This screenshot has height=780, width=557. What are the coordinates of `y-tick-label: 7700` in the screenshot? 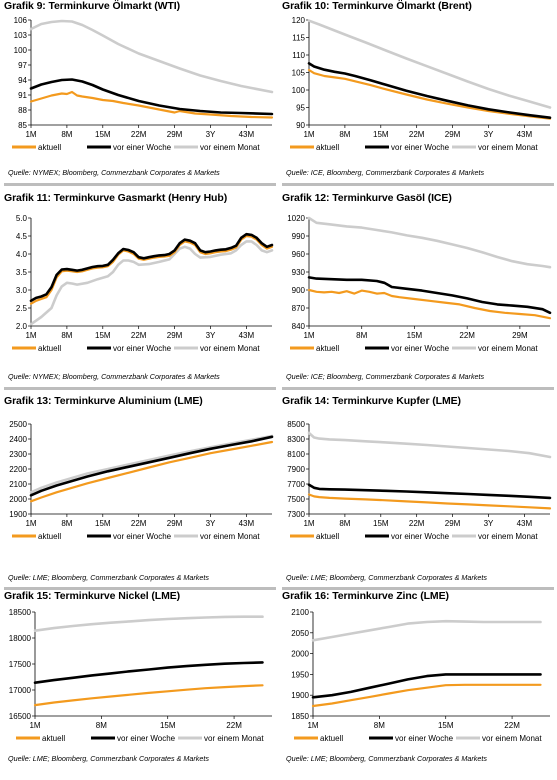 It's located at (296, 484).